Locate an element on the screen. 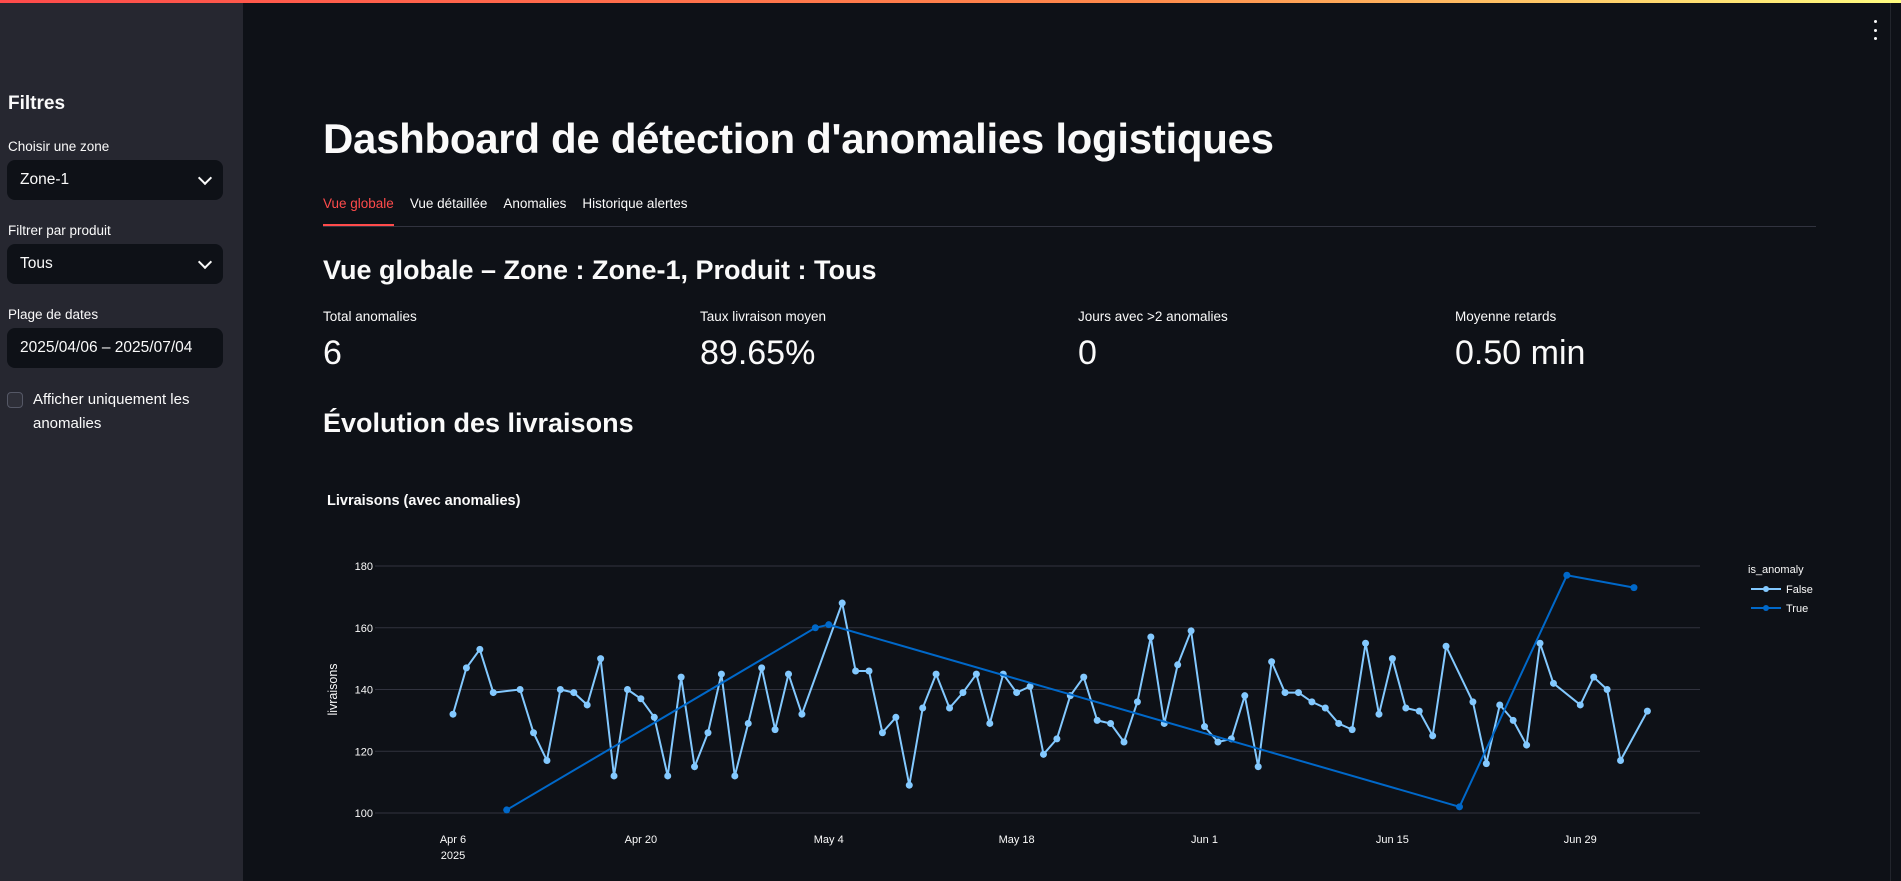 This screenshot has height=881, width=1901. dates-label: Plage de dates is located at coordinates (53, 314).